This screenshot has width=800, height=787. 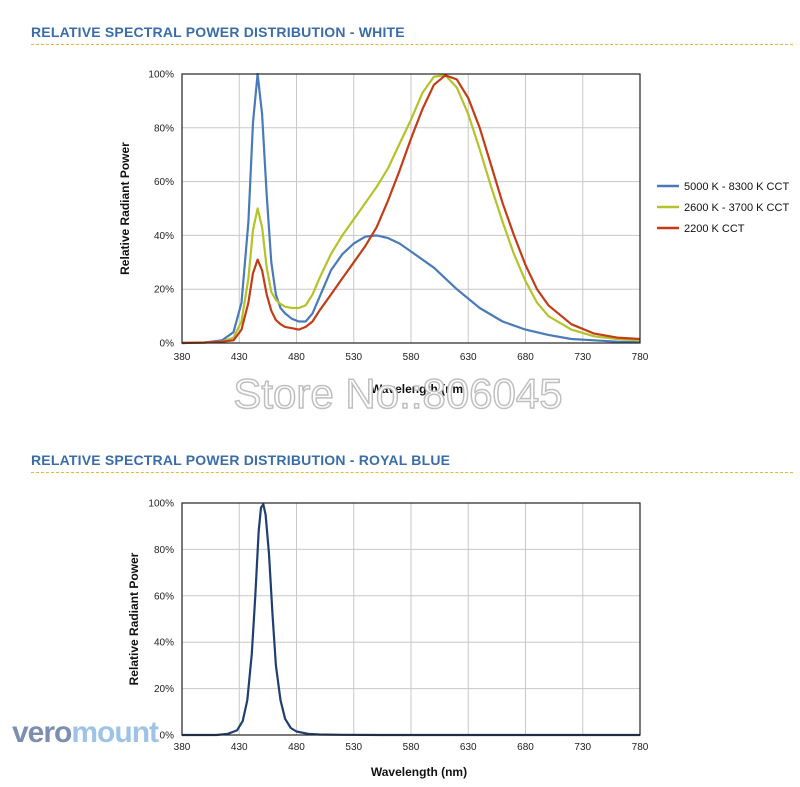 What do you see at coordinates (736, 208) in the screenshot?
I see `legend-label: 2600 K - 3700 K CCT` at bounding box center [736, 208].